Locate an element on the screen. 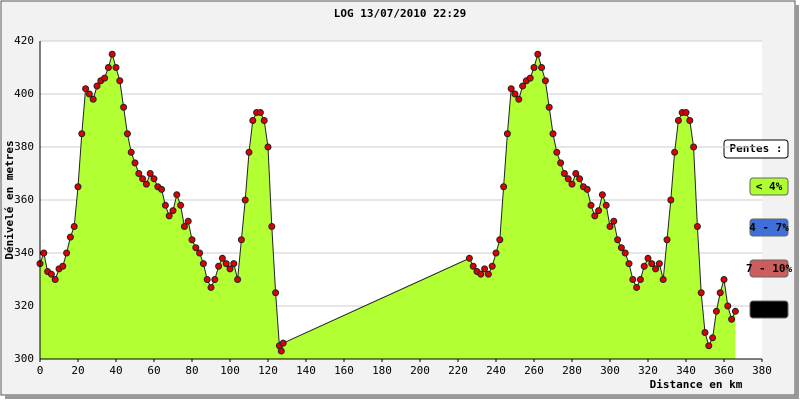  legend-label: 4 - 7% is located at coordinates (769, 227).